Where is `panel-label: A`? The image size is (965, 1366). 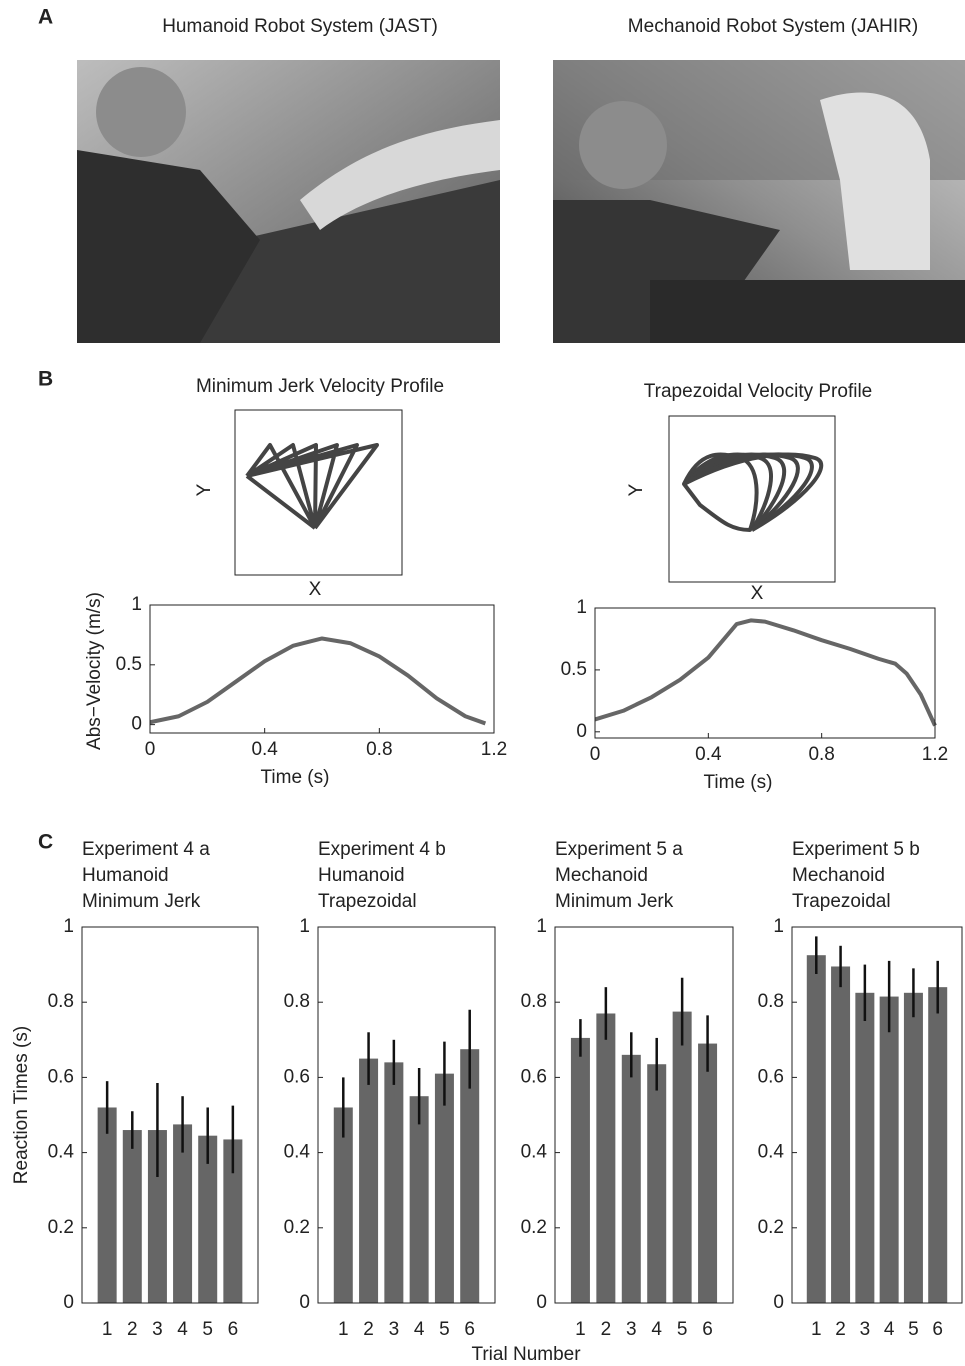
panel-label: A is located at coordinates (45, 17).